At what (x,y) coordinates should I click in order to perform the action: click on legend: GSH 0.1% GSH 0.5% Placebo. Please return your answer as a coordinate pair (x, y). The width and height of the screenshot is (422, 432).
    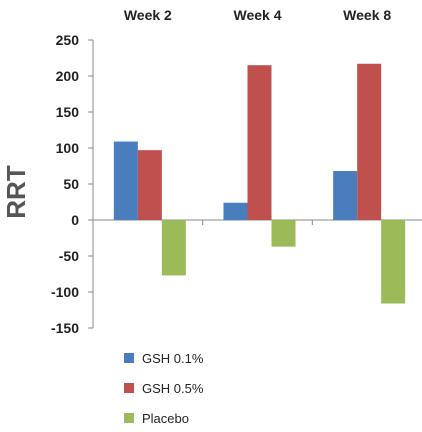
    Looking at the image, I should click on (164, 388).